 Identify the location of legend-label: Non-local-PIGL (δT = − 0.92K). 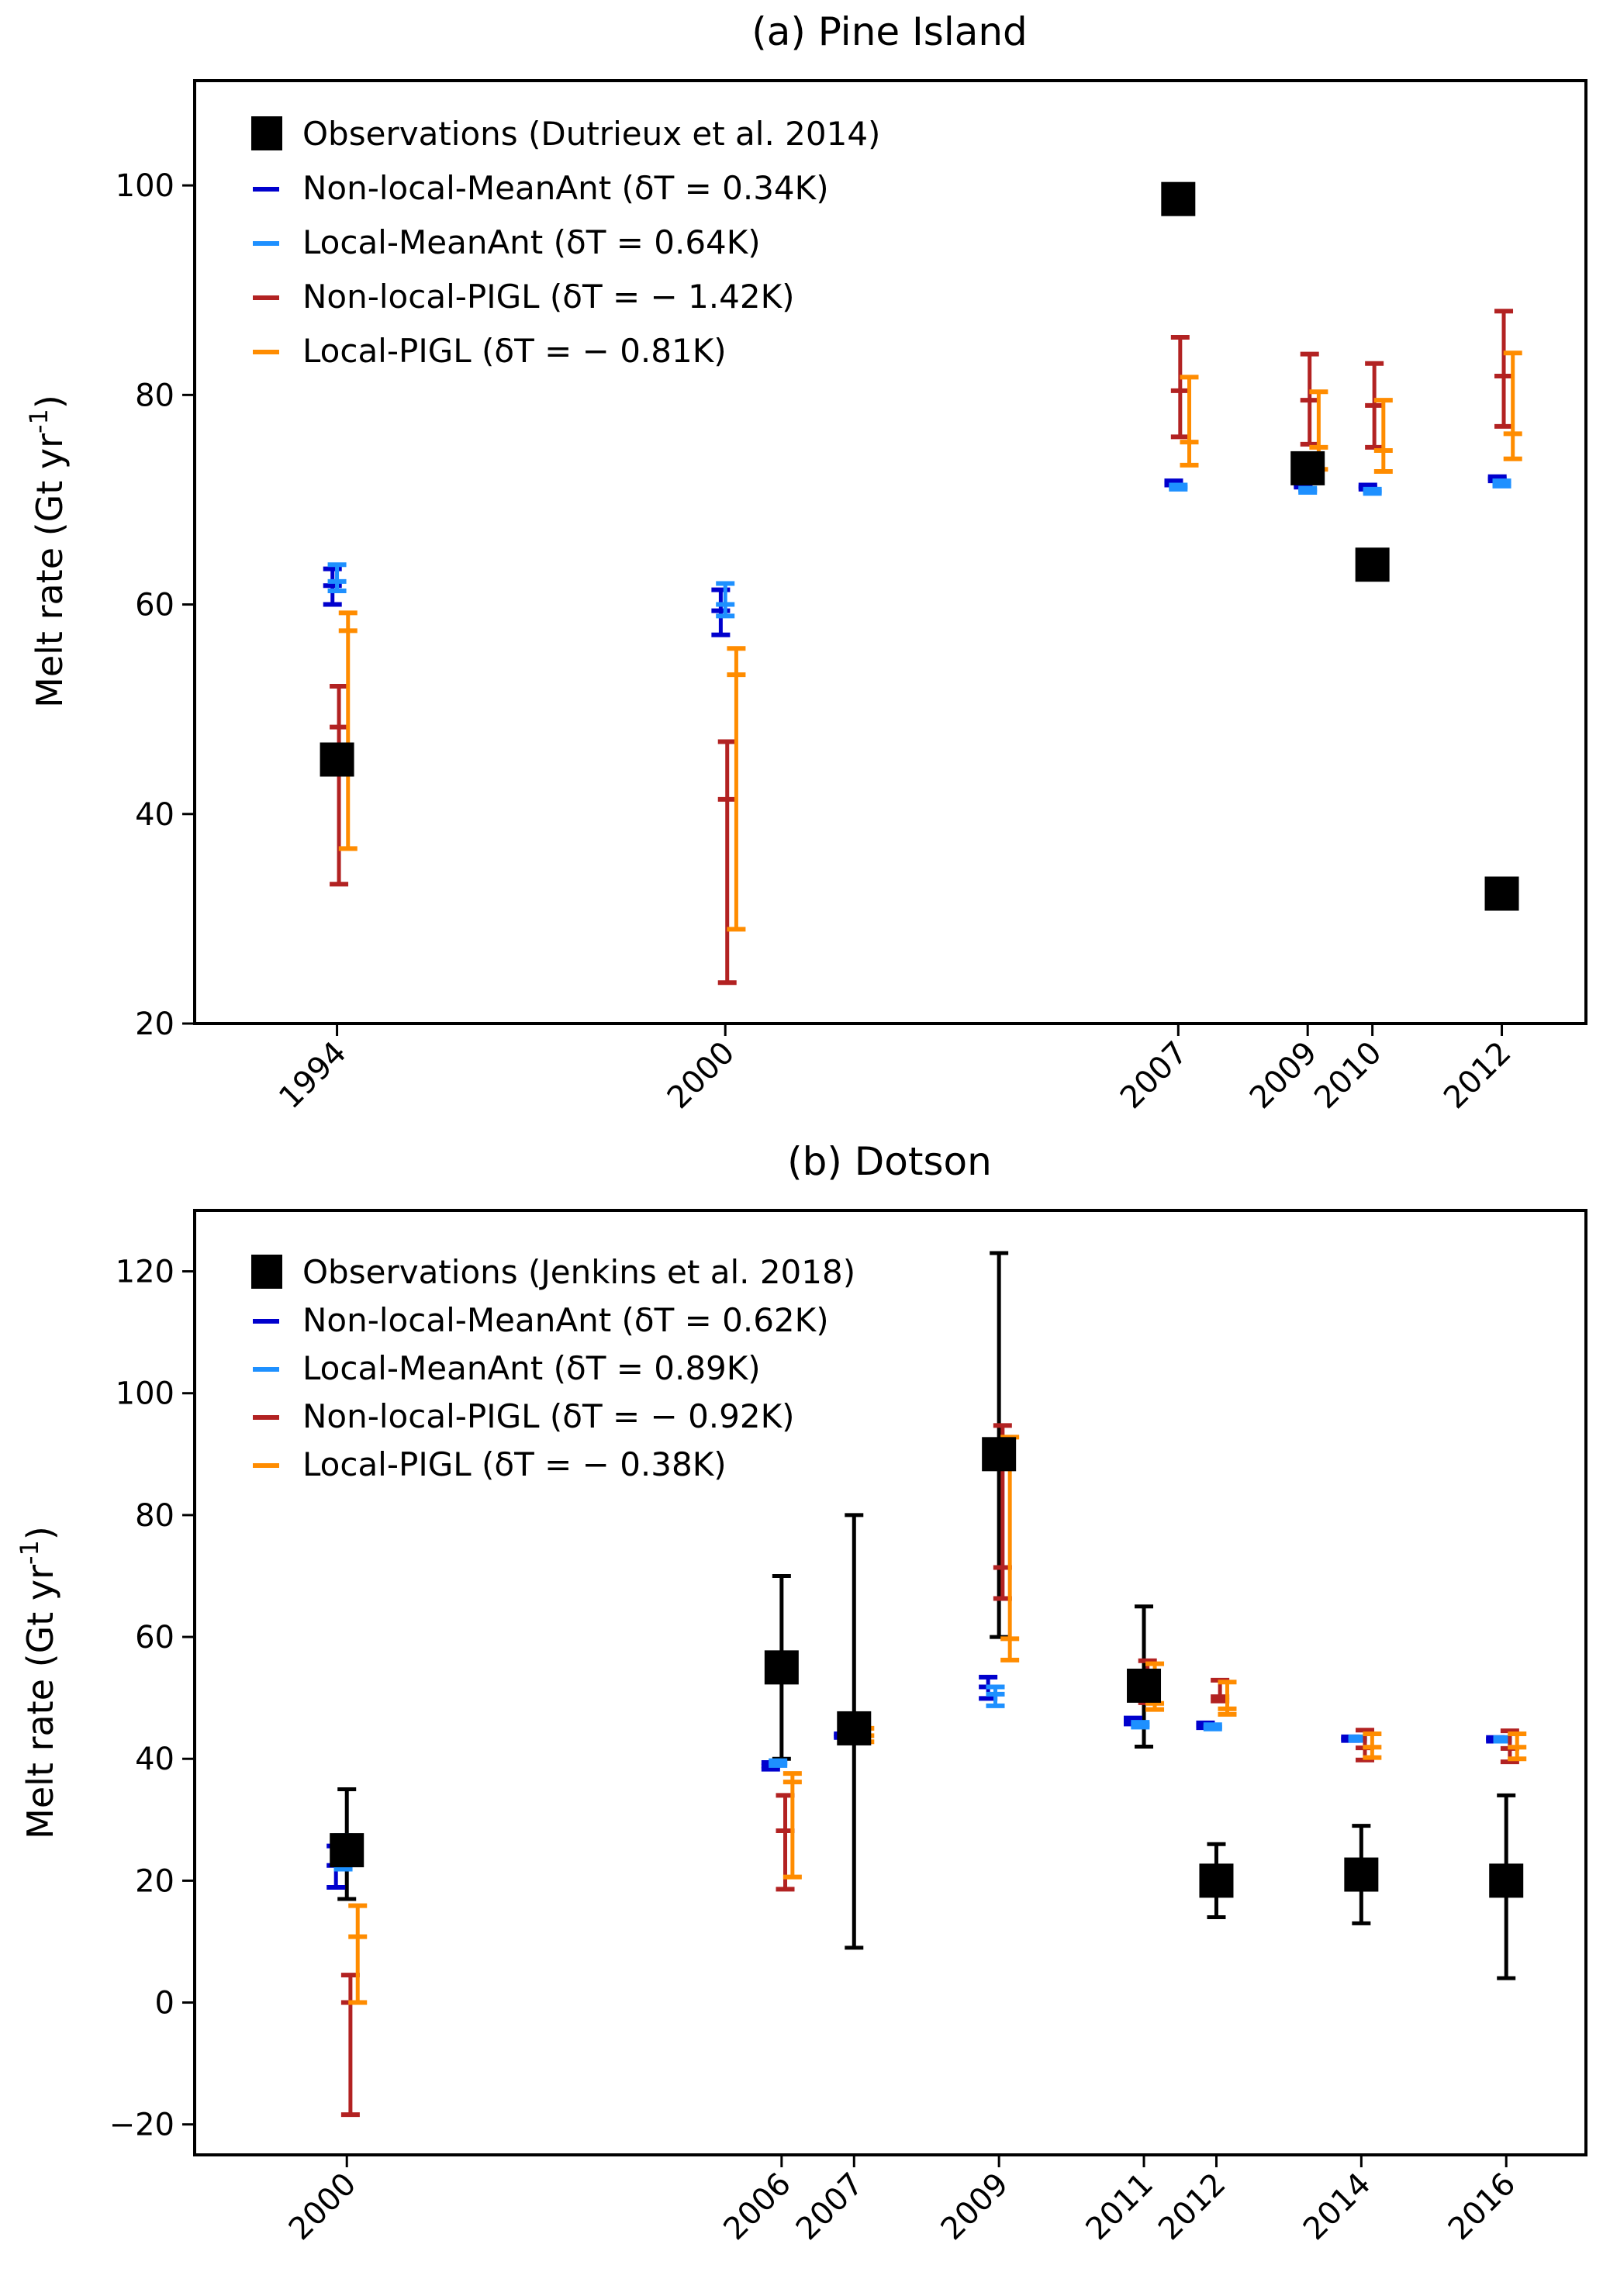
(549, 1416).